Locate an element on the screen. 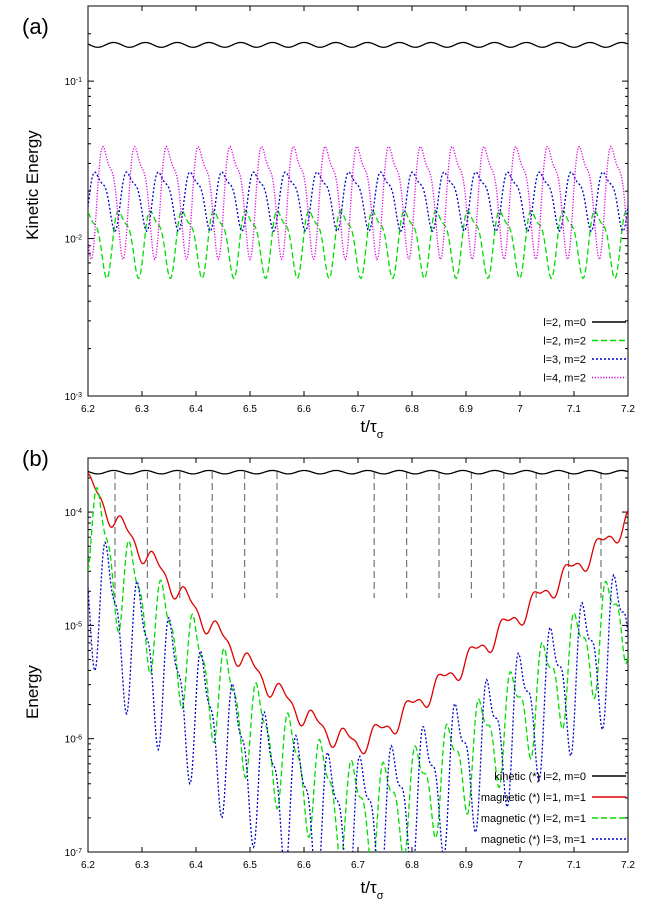  y-tick-label-exponent: -6 is located at coordinates (79, 737).